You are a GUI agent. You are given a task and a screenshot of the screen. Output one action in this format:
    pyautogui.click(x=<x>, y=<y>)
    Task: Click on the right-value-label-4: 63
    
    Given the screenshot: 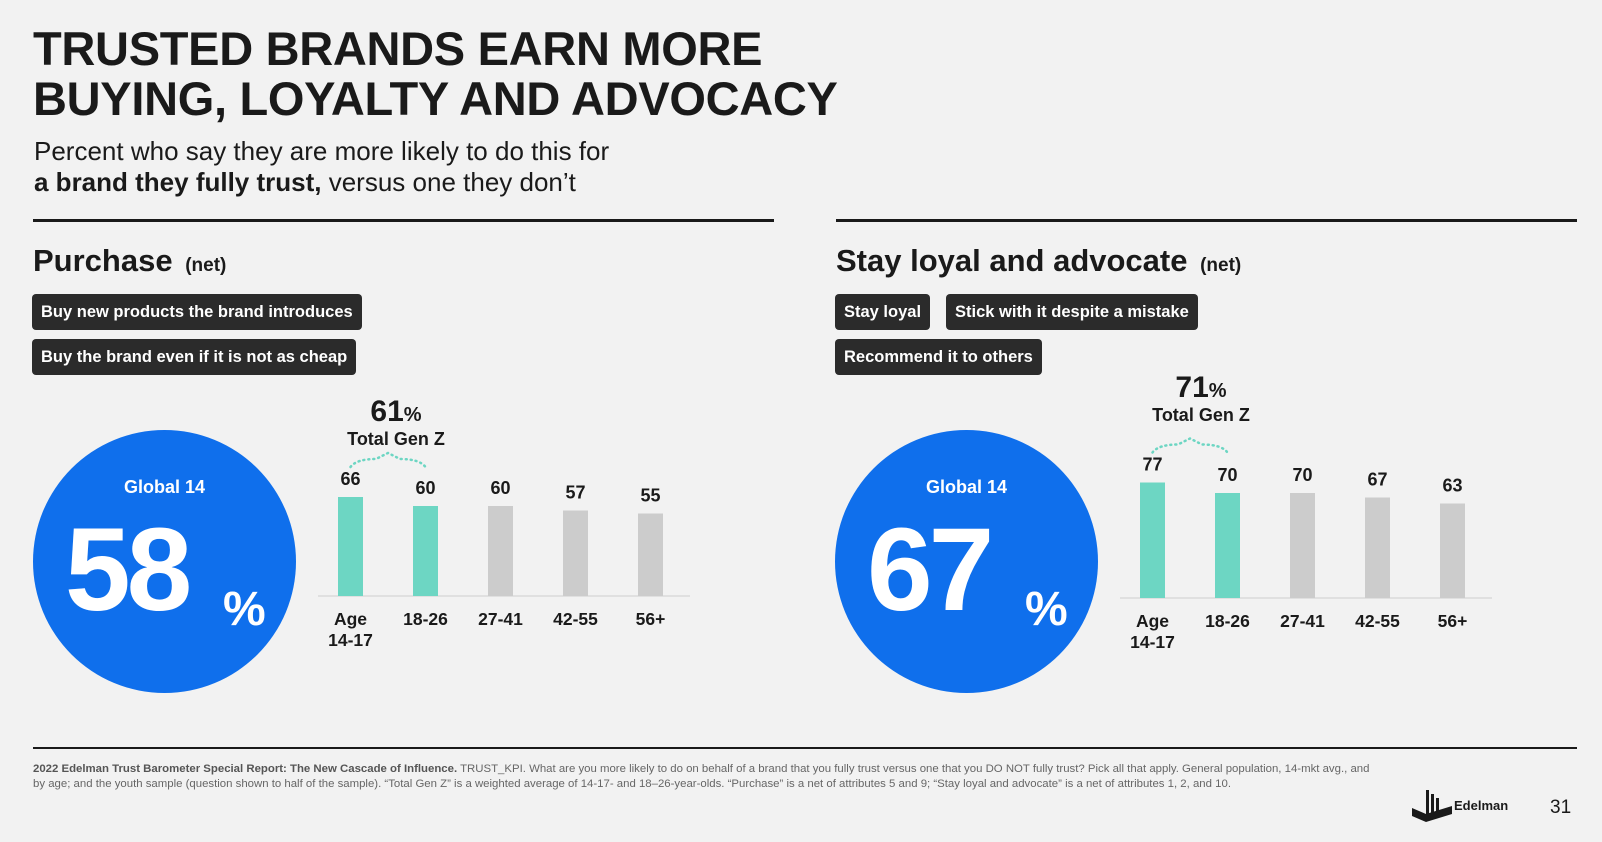 What is the action you would take?
    pyautogui.click(x=1452, y=486)
    